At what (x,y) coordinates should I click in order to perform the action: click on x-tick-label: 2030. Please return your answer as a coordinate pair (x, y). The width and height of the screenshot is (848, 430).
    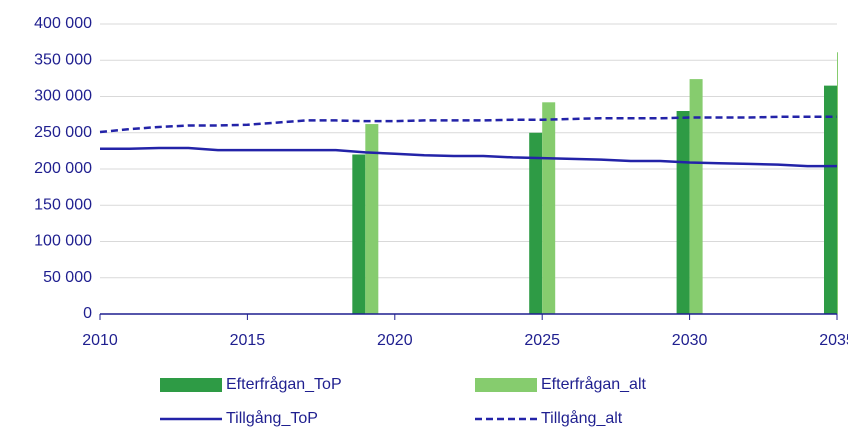
    Looking at the image, I should click on (690, 340).